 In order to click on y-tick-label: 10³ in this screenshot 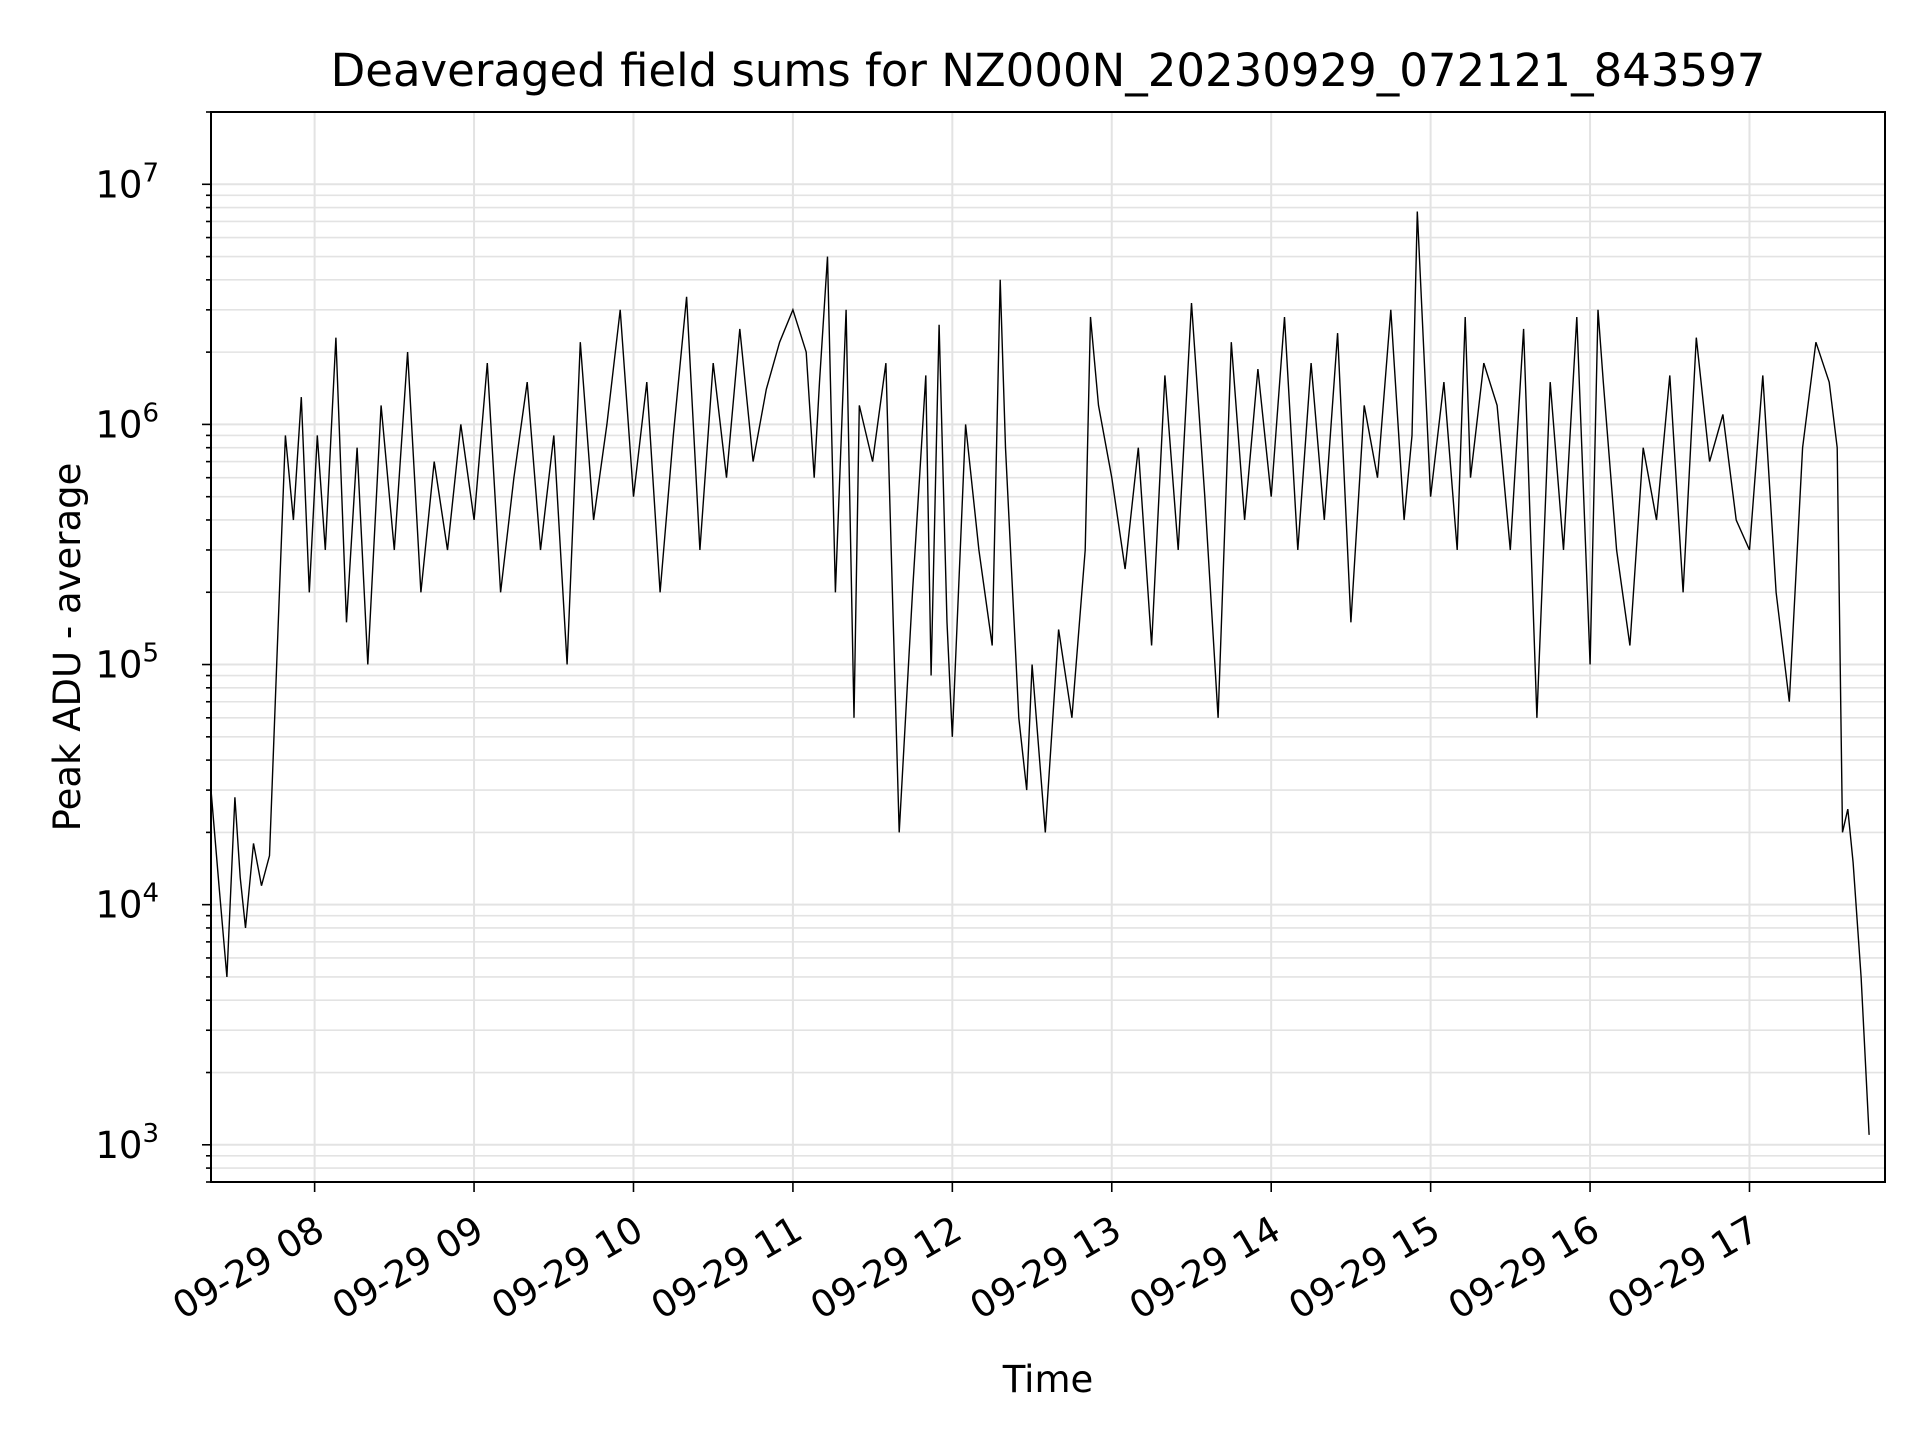, I will do `click(127, 1143)`.